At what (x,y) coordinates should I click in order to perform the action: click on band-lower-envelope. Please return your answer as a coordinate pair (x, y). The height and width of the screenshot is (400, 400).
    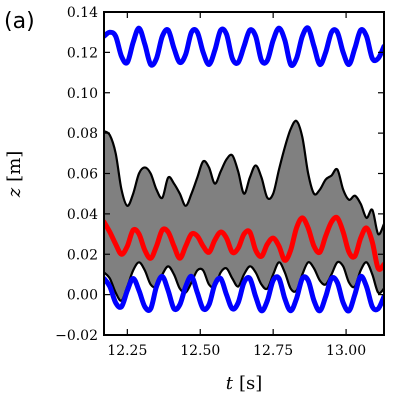
    Looking at the image, I should click on (244, 281).